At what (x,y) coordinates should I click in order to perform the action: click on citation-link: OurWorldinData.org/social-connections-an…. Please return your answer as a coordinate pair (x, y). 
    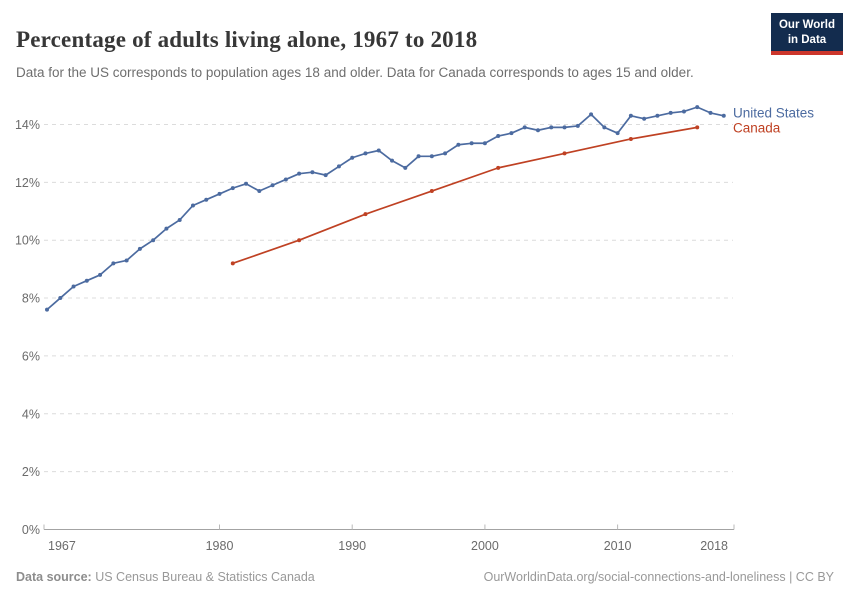
    Looking at the image, I should click on (658, 577).